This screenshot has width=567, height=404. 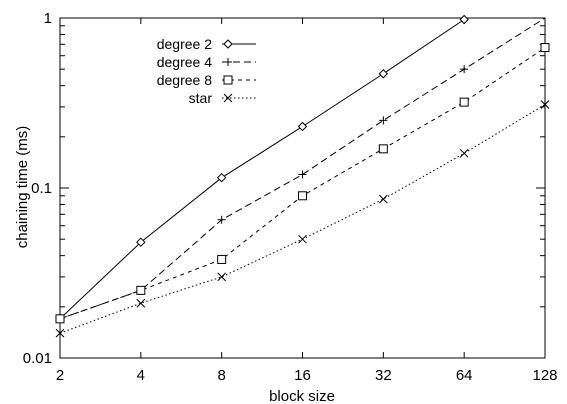 I want to click on y-tick-label: 1, so click(x=48, y=18).